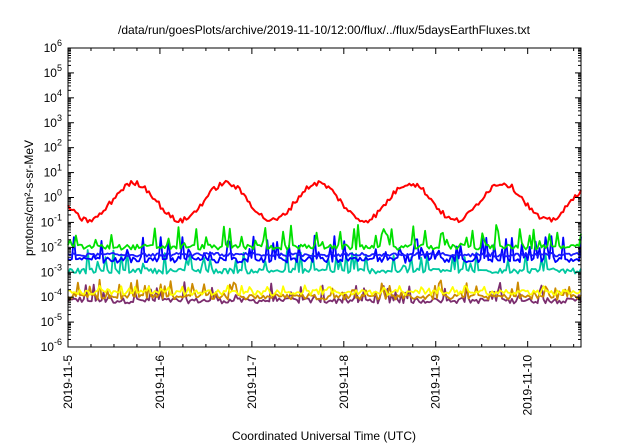 This screenshot has width=640, height=448. Describe the element at coordinates (58, 217) in the screenshot. I see `y-tick-exponent: -1` at that location.